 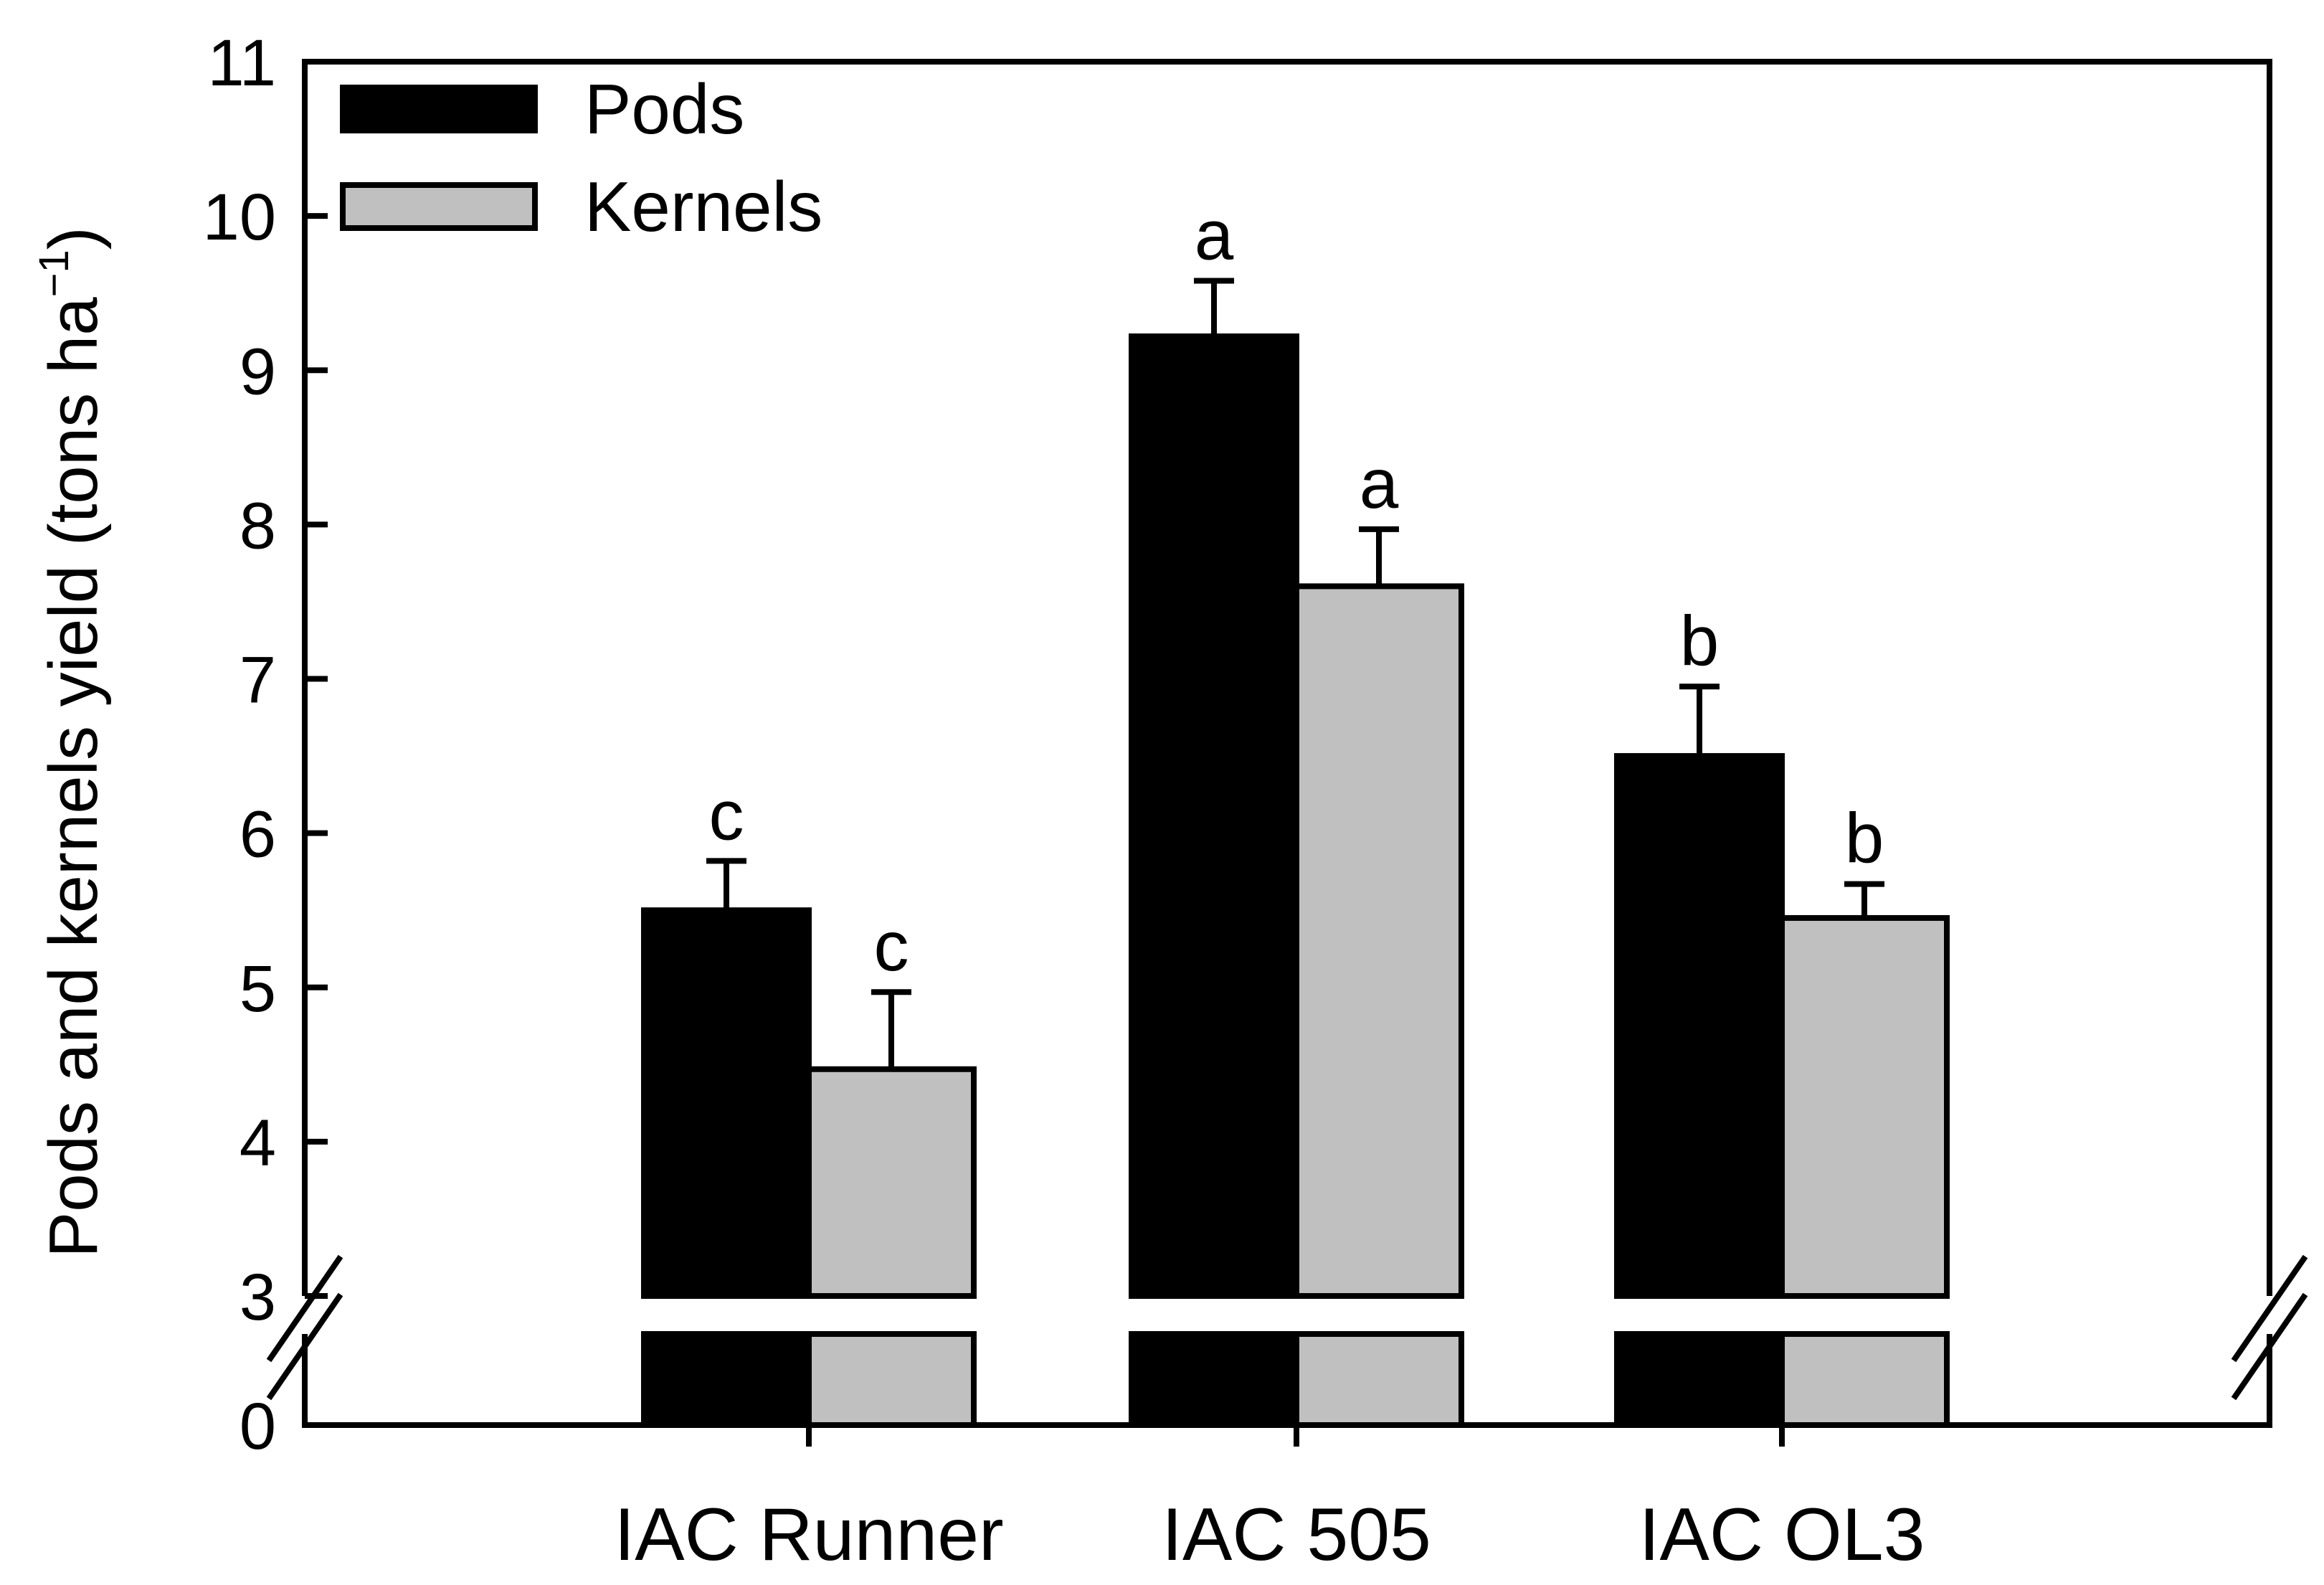 I want to click on bar-kernels-iac-505-lower, so click(x=1379, y=1379).